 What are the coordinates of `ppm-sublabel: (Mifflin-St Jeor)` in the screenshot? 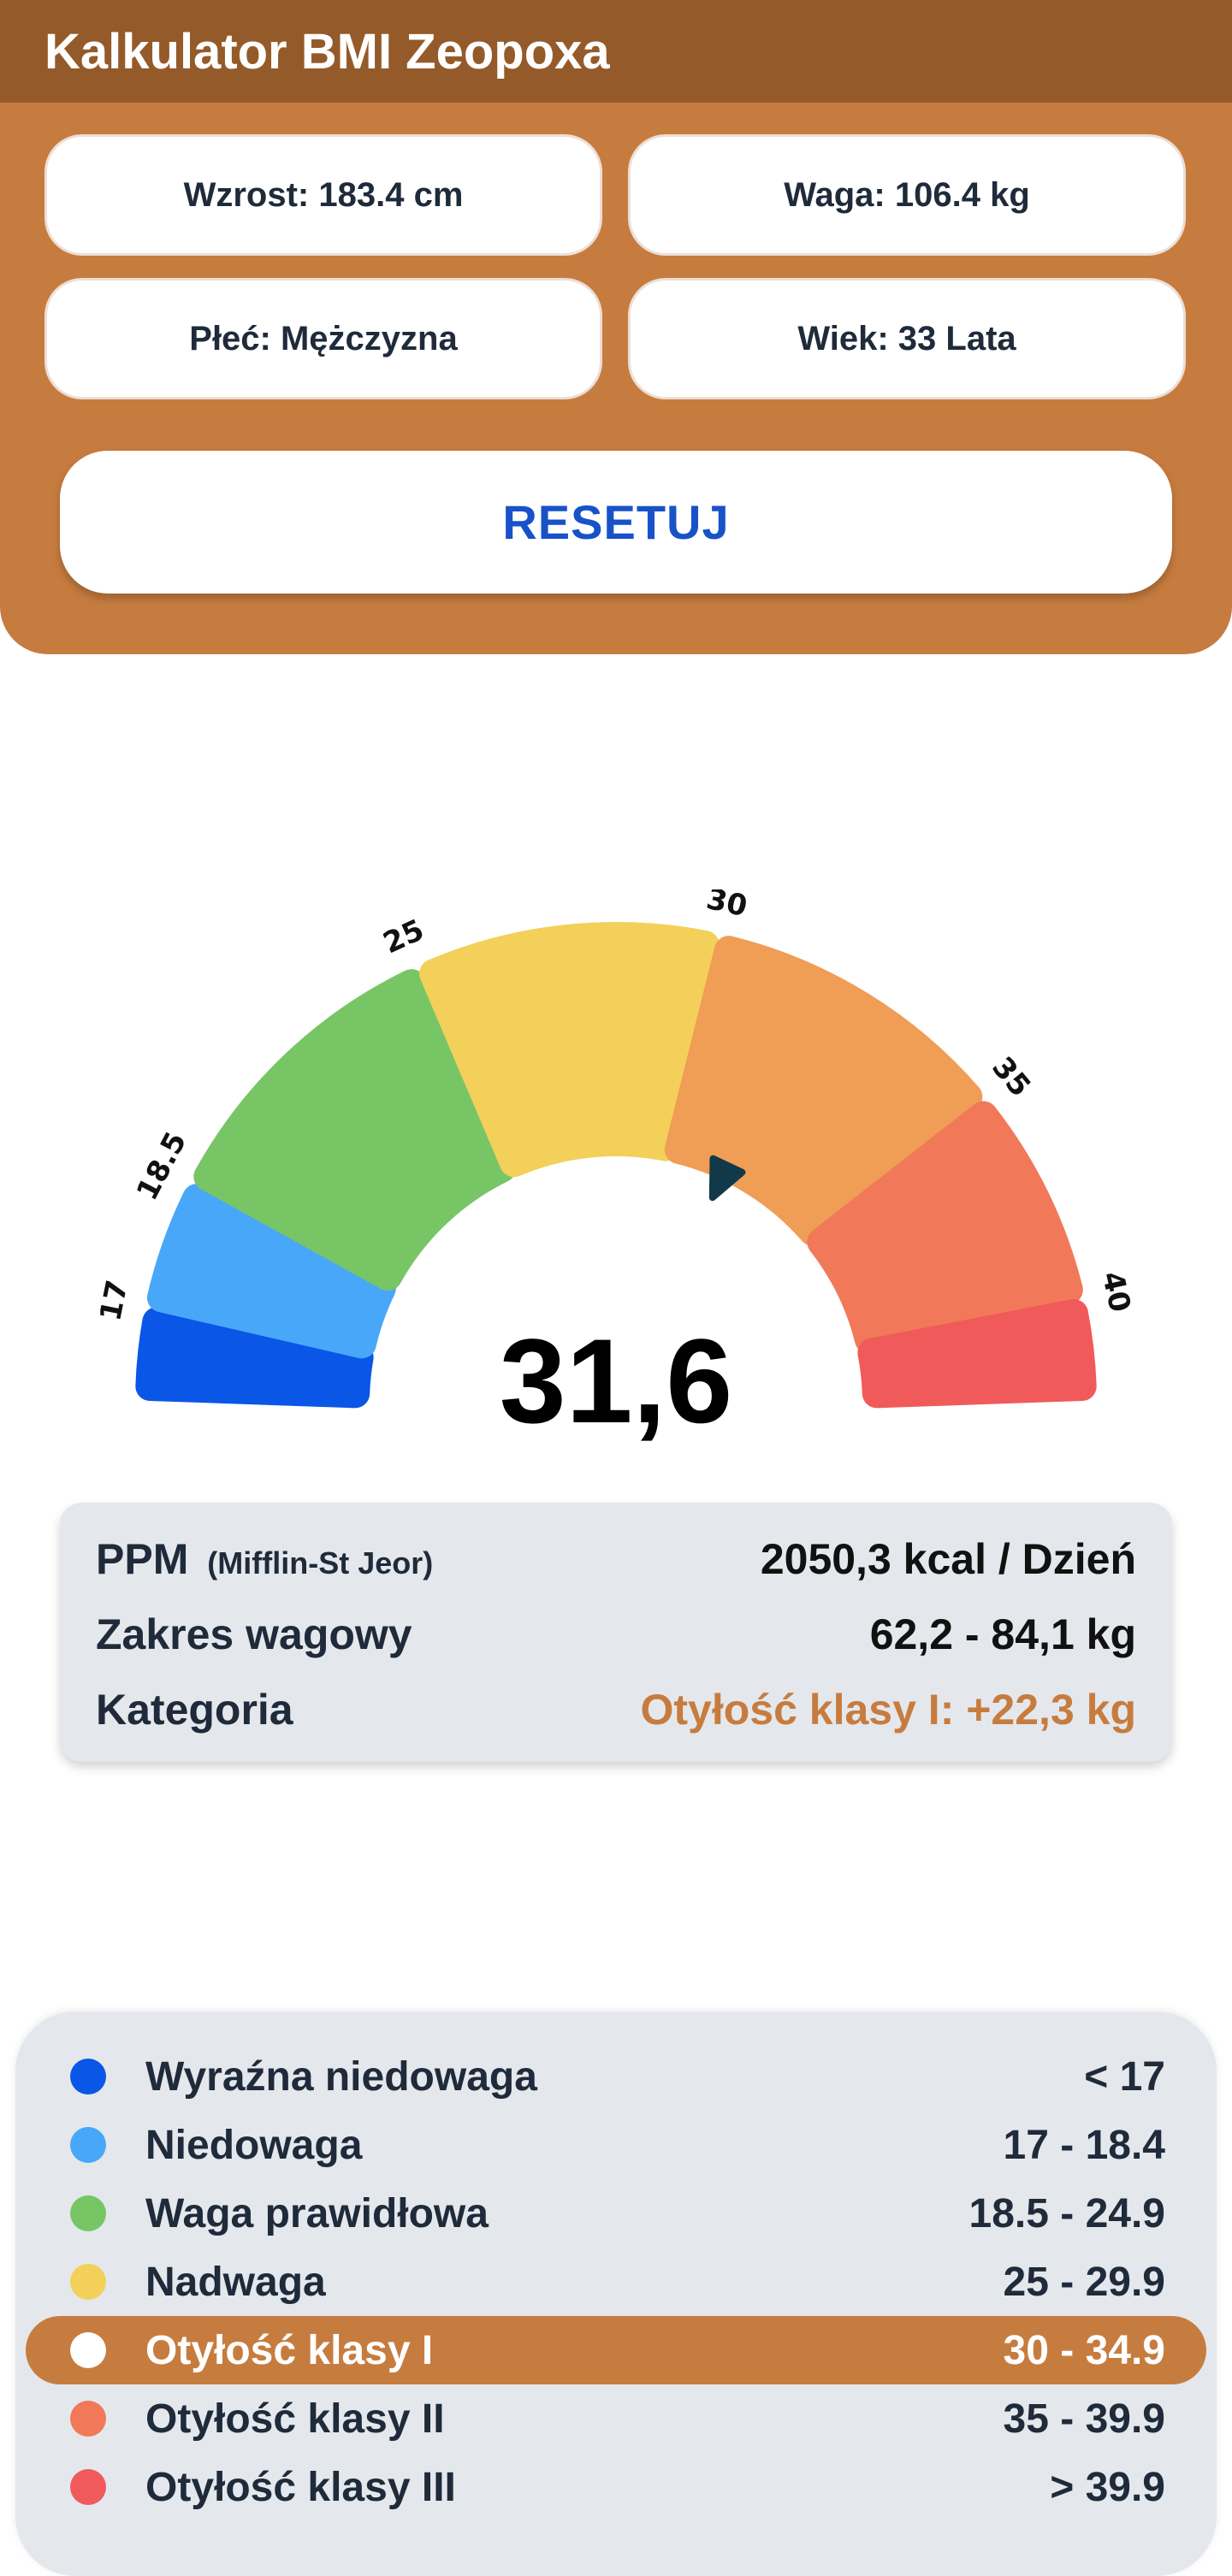 It's located at (320, 1562).